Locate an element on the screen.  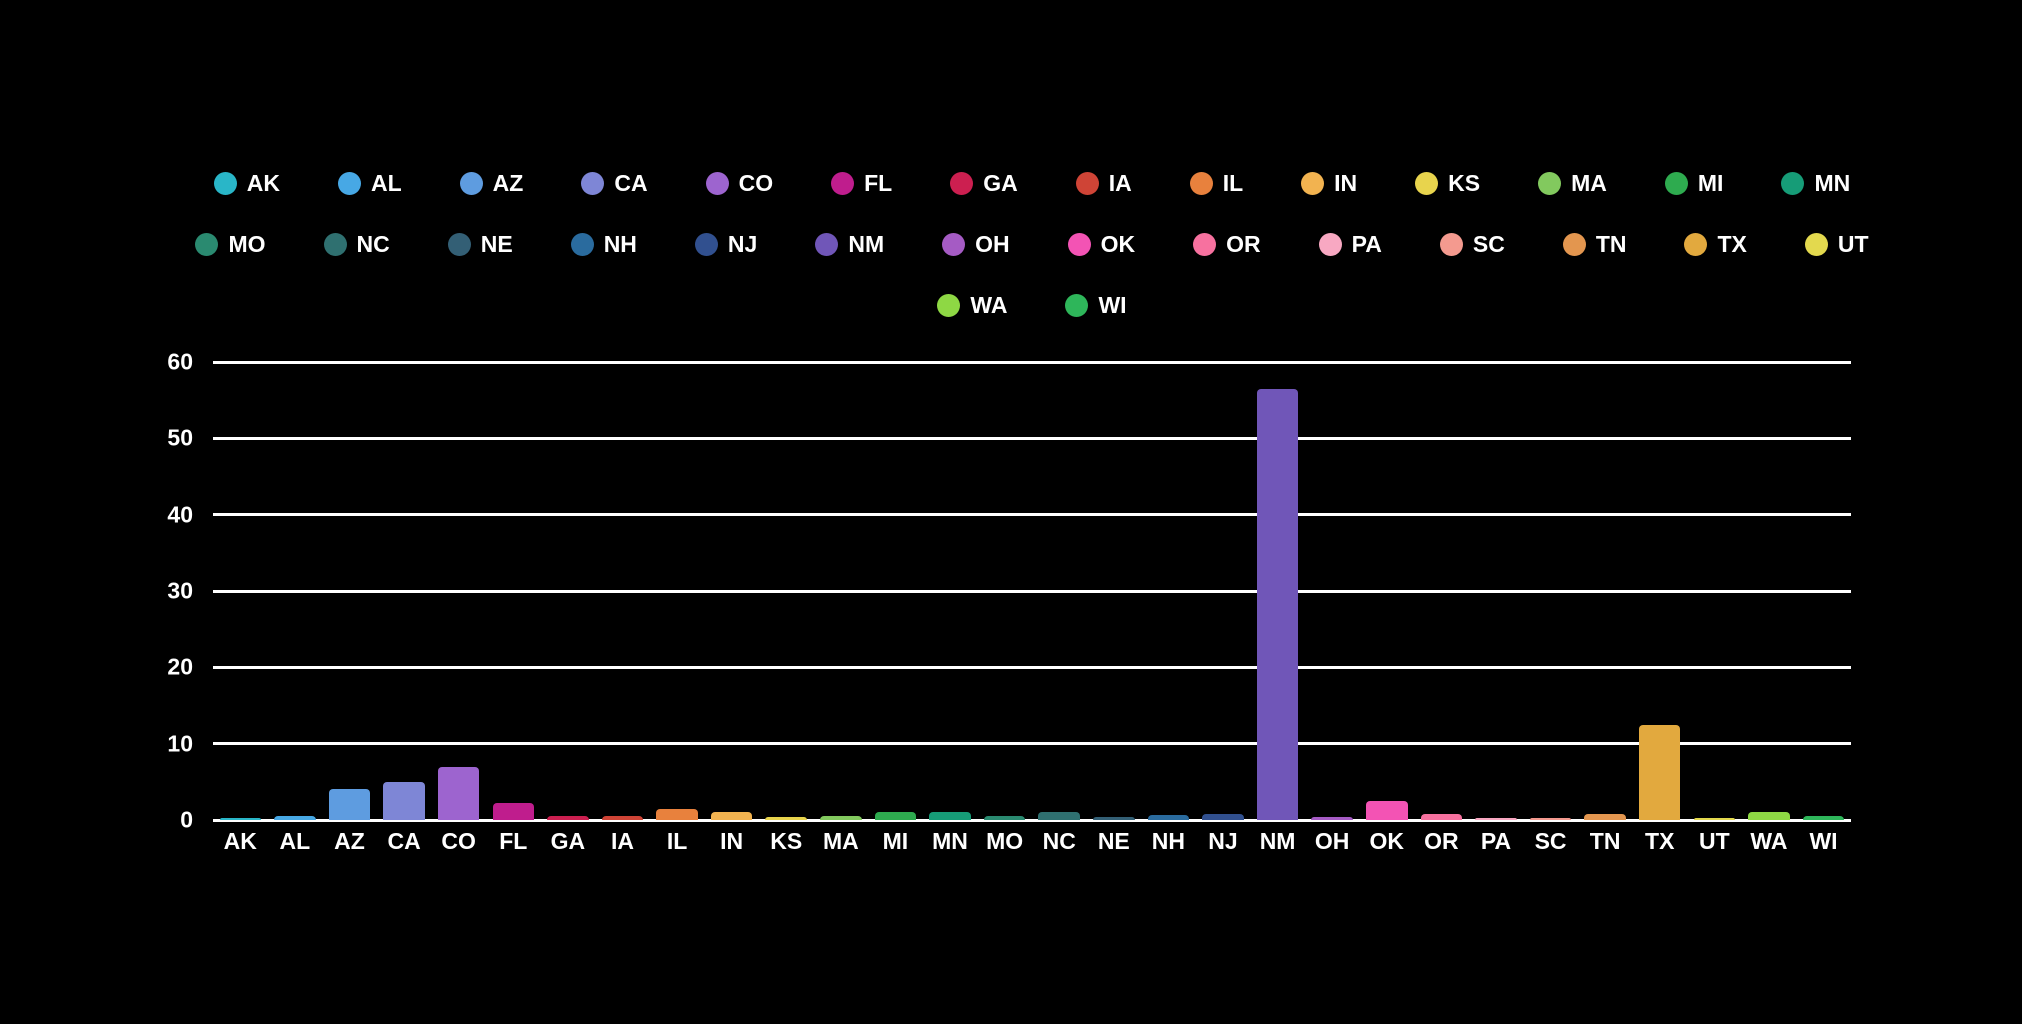
legend-item-mo: MO is located at coordinates (230, 244).